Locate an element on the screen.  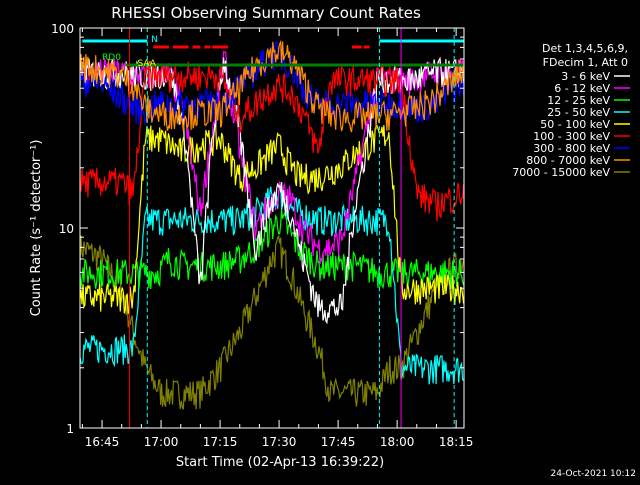
x-tick-label-1730: 17:30 is located at coordinates (279, 442).